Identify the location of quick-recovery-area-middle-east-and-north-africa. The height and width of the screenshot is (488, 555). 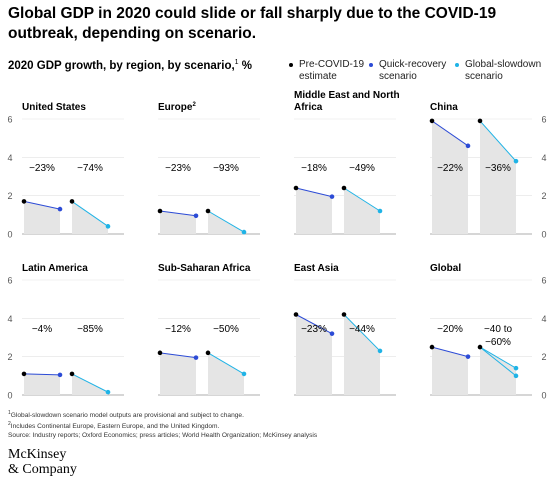
(314, 211).